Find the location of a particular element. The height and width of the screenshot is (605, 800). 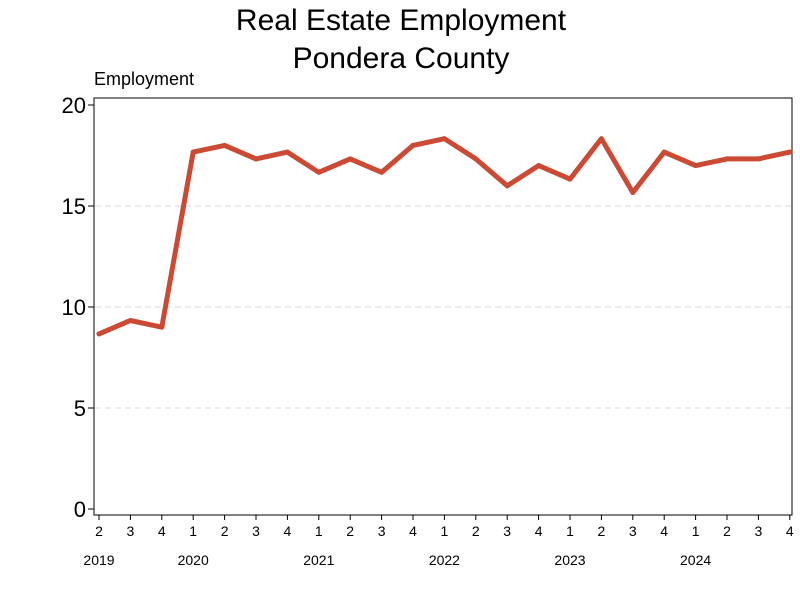

y-axis-label: Employment is located at coordinates (144, 79).